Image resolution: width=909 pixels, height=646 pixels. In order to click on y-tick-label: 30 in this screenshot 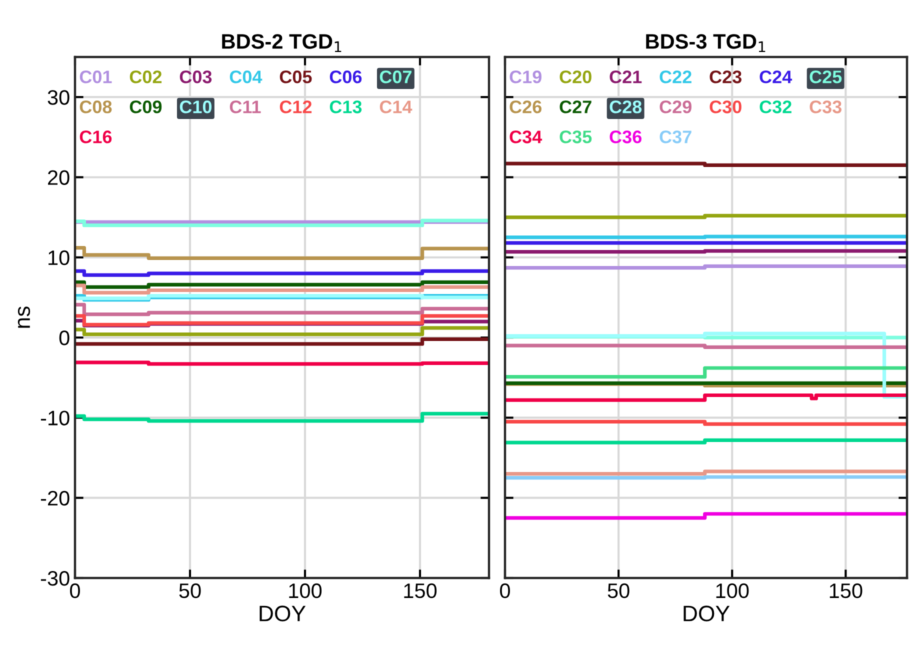, I will do `click(59, 97)`.